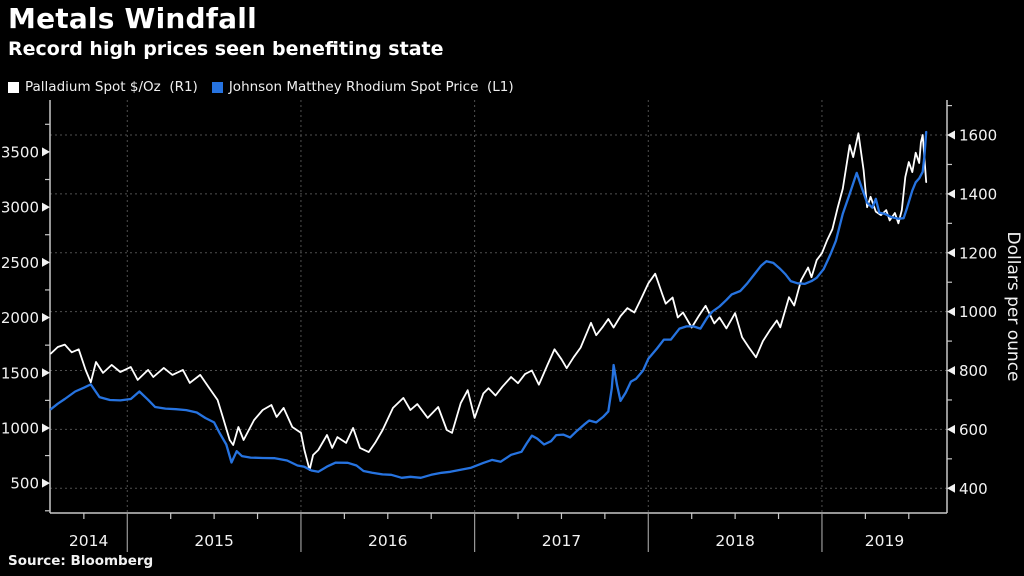  What do you see at coordinates (978, 136) in the screenshot?
I see `right-axis-tick-label: 1600` at bounding box center [978, 136].